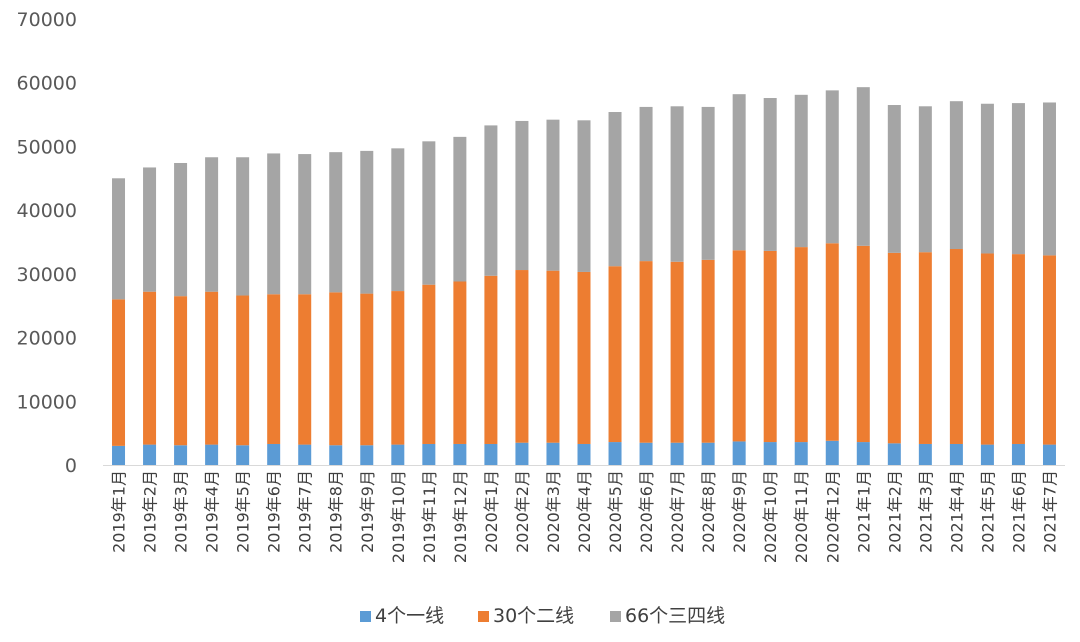 This screenshot has width=1080, height=642. What do you see at coordinates (429, 516) in the screenshot?
I see `x-tick-label: 2019年11月` at bounding box center [429, 516].